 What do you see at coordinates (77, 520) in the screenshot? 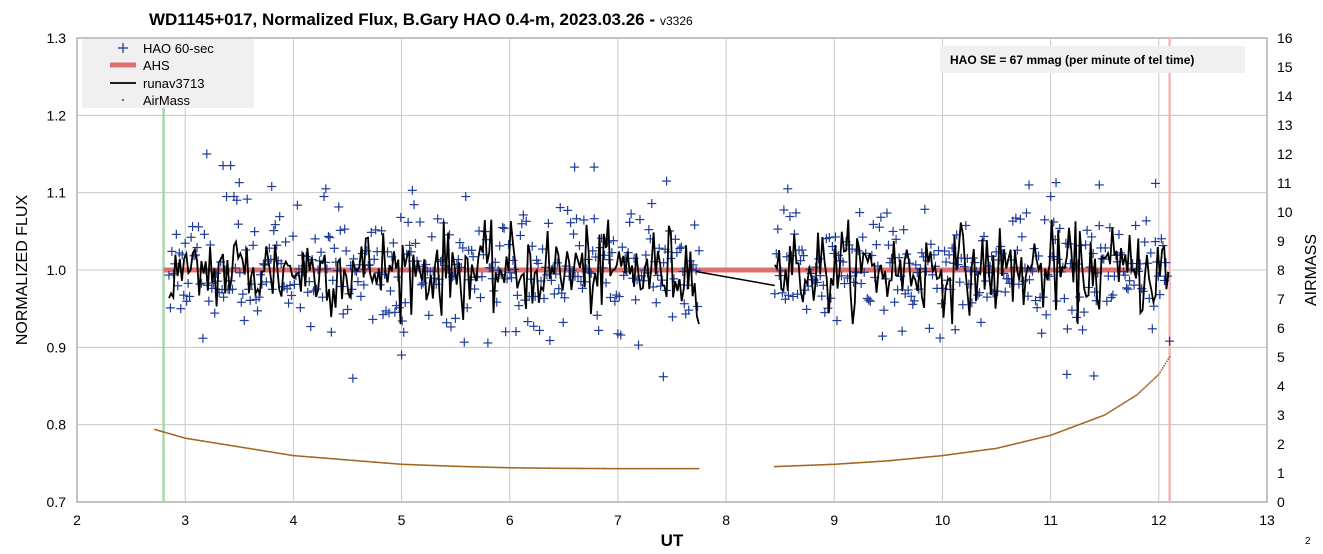
I see `x-tick-label: 2` at bounding box center [77, 520].